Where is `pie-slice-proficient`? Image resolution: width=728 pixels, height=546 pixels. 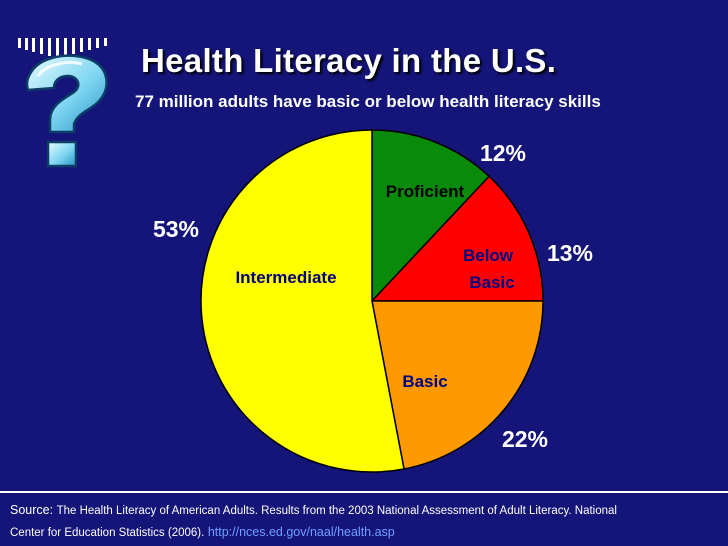
pie-slice-proficient is located at coordinates (431, 216).